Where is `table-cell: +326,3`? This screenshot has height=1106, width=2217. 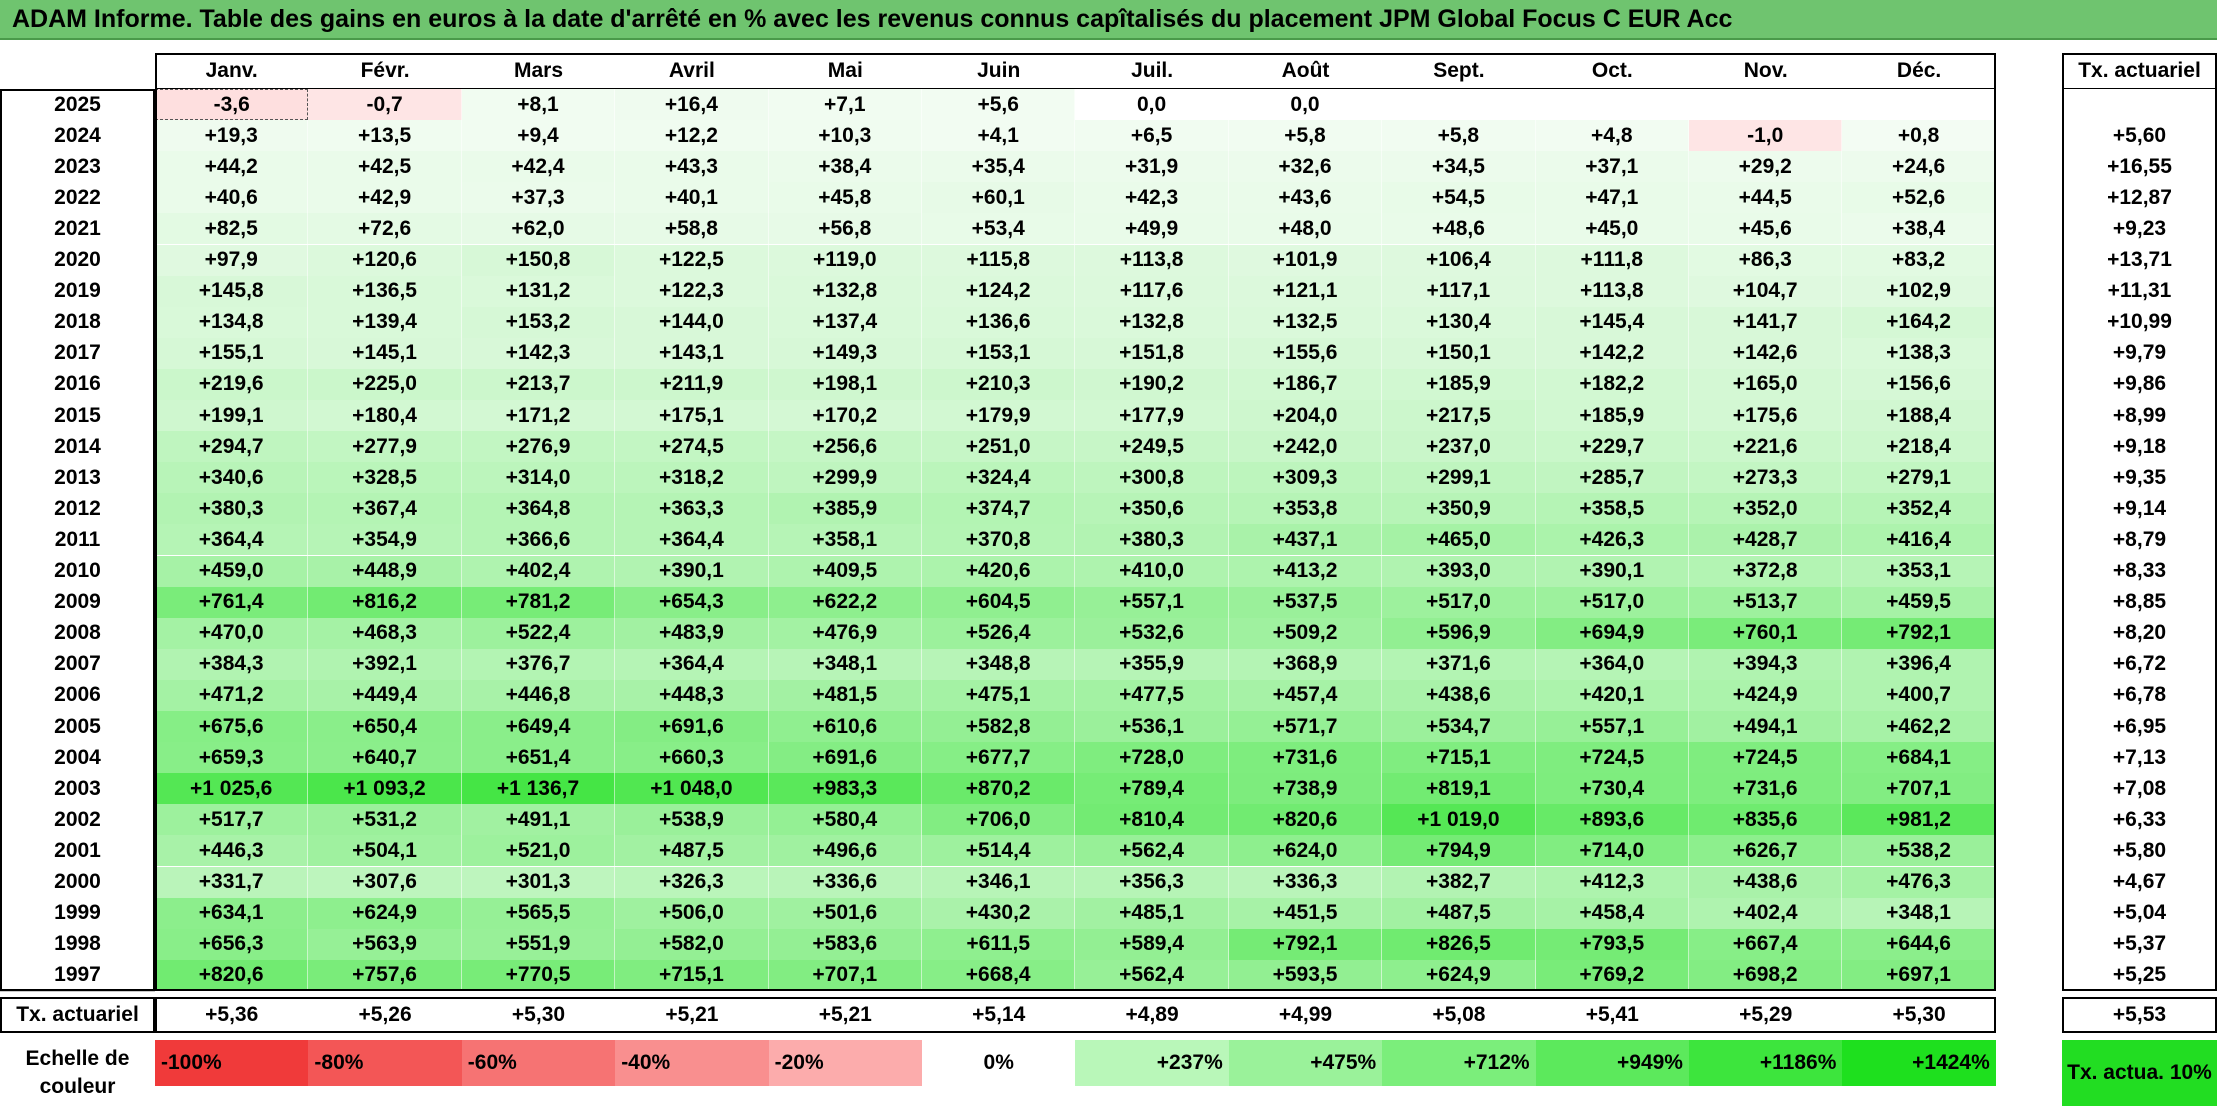 table-cell: +326,3 is located at coordinates (692, 882).